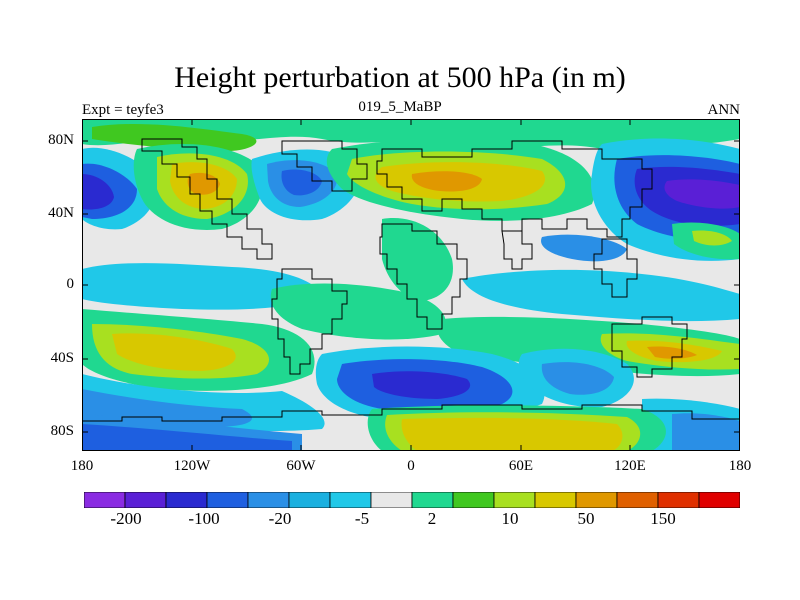 Image resolution: width=800 pixels, height=600 pixels. I want to click on x-tick-label: 60W, so click(301, 466).